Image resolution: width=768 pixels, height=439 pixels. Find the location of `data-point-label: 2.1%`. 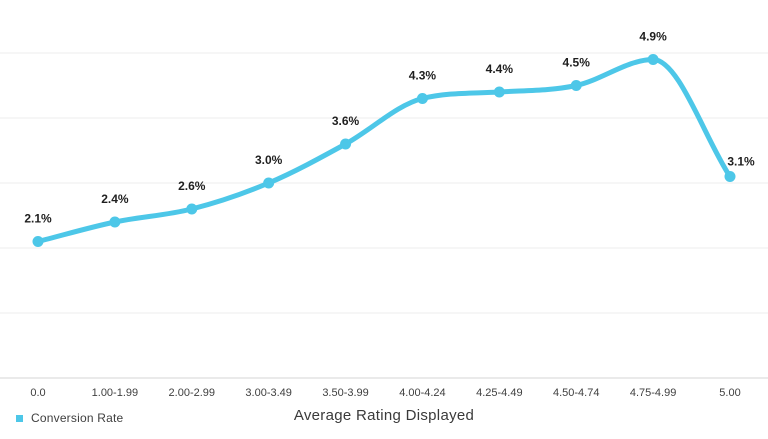

data-point-label: 2.1% is located at coordinates (38, 219).